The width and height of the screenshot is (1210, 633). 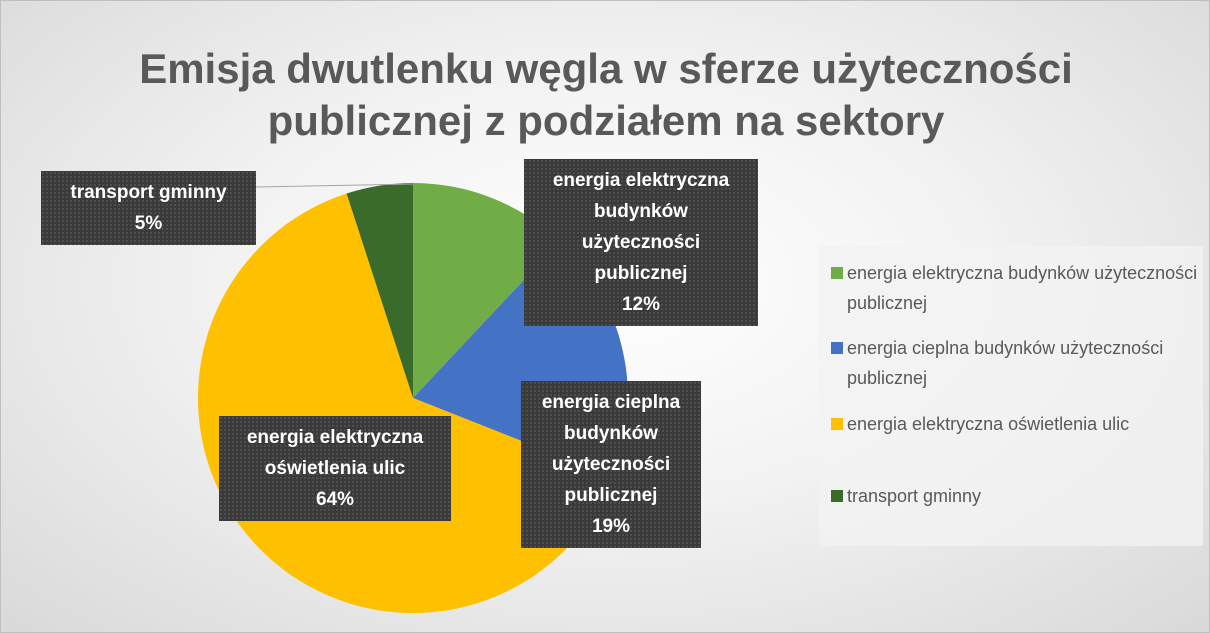 What do you see at coordinates (335, 499) in the screenshot?
I see `data-label-value: 64%` at bounding box center [335, 499].